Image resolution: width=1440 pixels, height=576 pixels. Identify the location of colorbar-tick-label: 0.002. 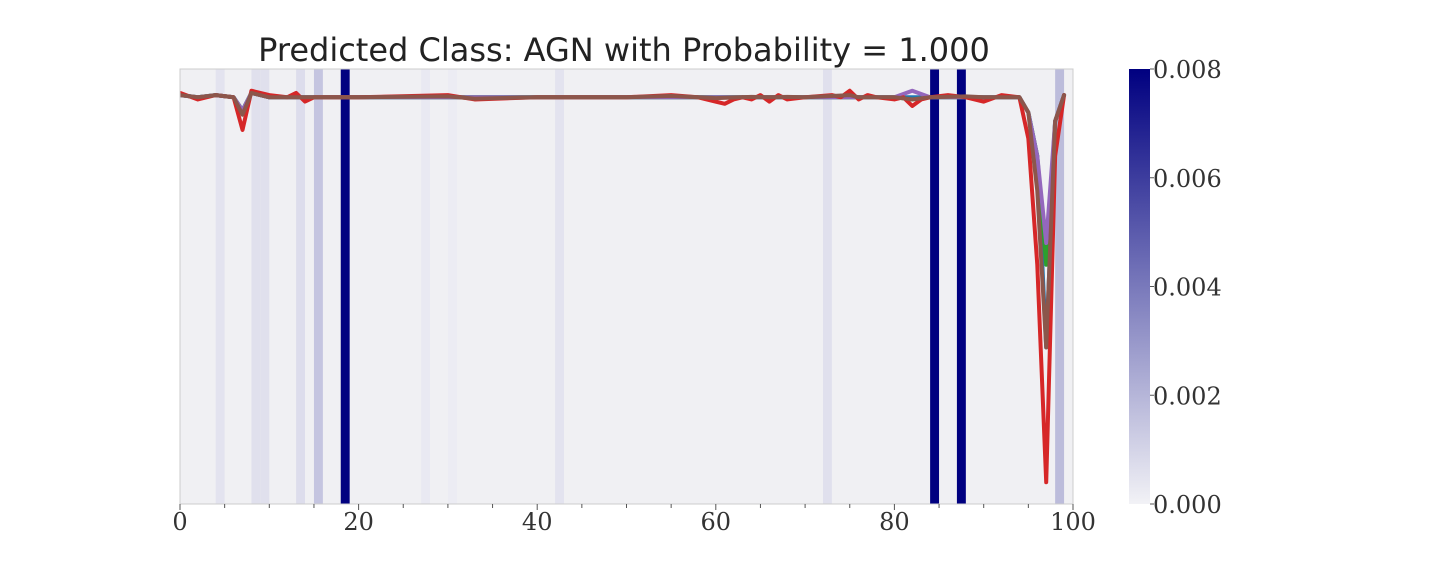
(1187, 396).